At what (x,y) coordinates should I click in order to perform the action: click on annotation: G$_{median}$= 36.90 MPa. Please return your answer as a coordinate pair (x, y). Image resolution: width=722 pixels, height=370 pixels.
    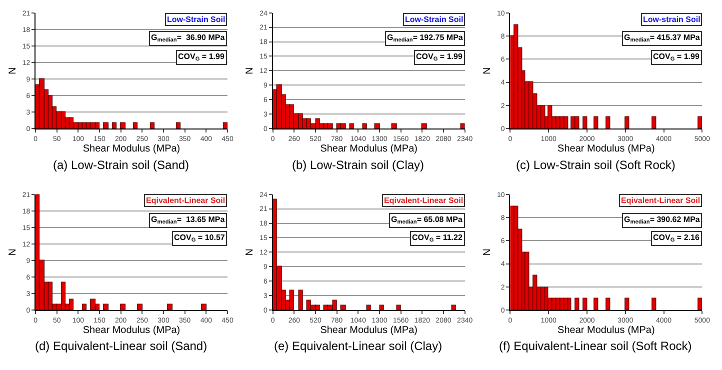
    Looking at the image, I should click on (188, 38).